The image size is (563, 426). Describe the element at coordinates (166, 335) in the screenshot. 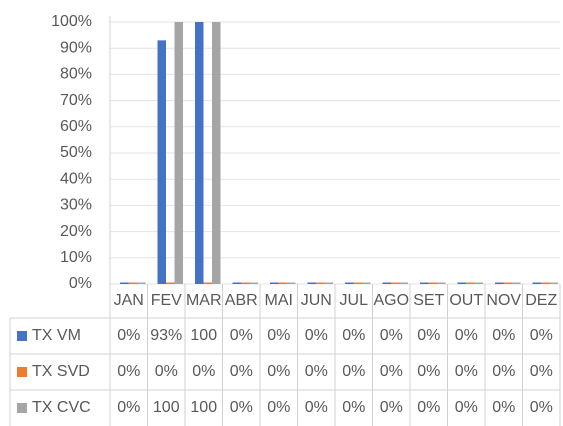

I see `table-value: 93%` at that location.